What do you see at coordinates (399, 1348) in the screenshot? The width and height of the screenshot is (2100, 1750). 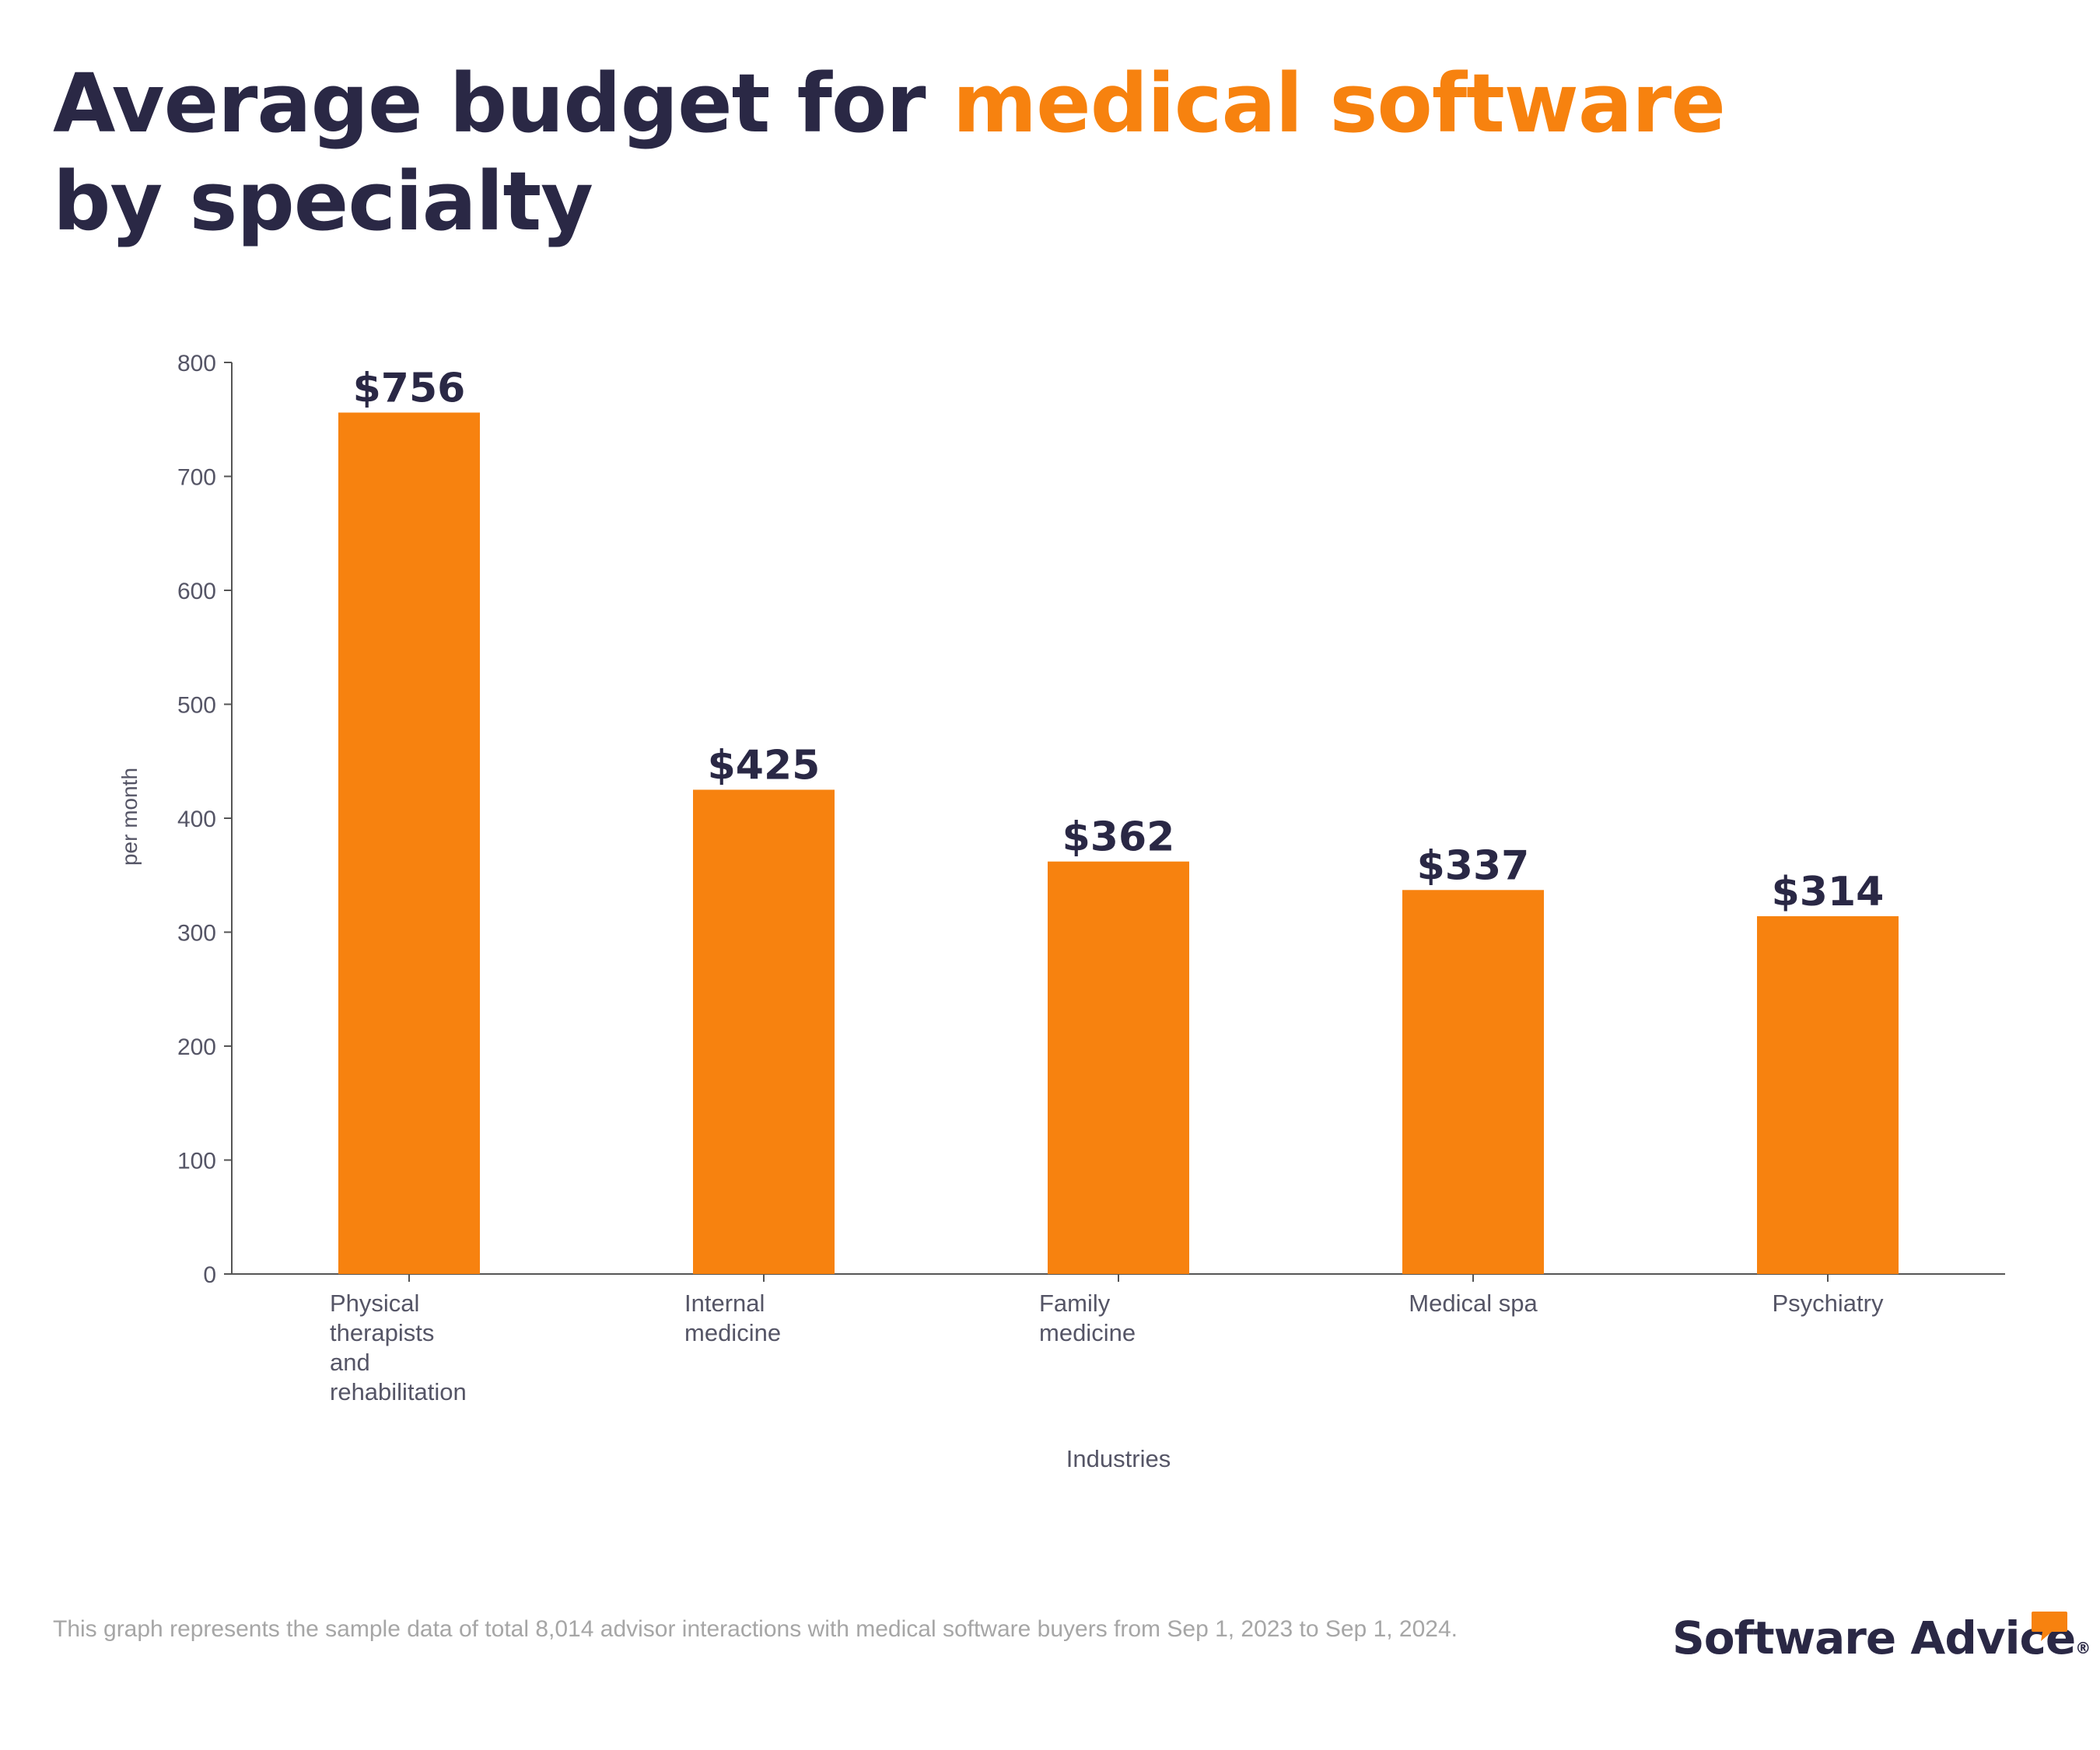 I see `x-tick-label: Physical therapists and rehabilitation` at bounding box center [399, 1348].